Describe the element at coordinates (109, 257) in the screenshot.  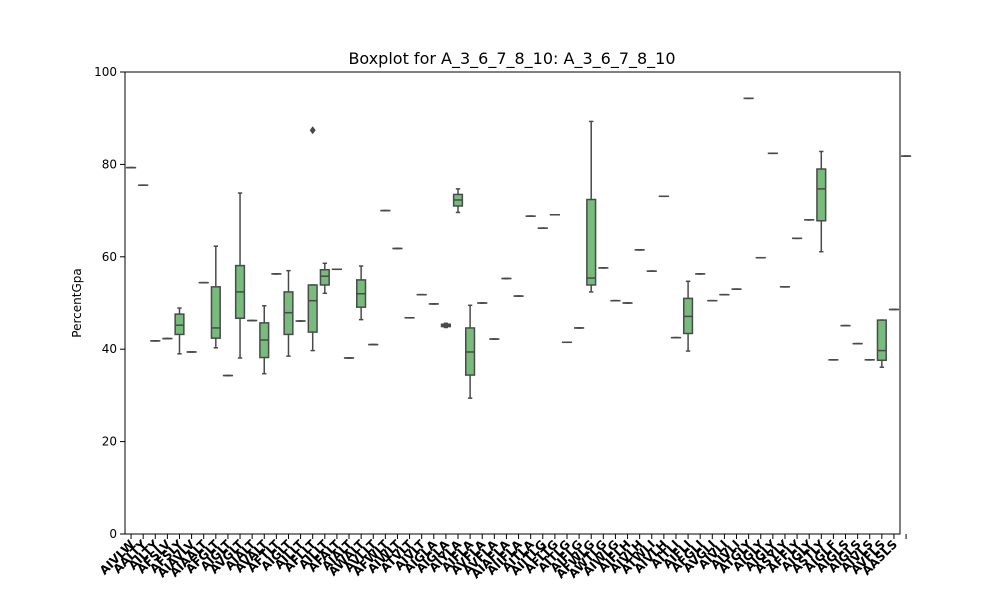
I see `y-tick-label: 60` at that location.